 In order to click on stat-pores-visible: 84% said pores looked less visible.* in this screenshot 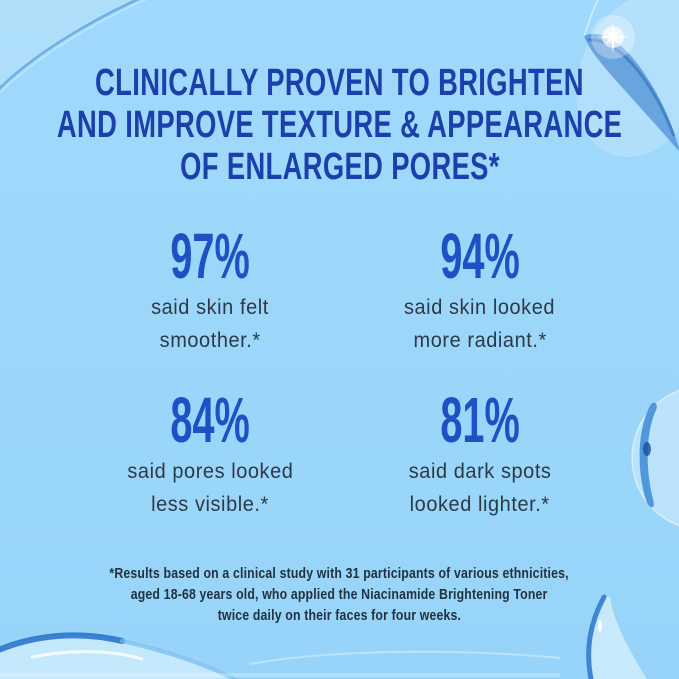, I will do `click(210, 454)`.